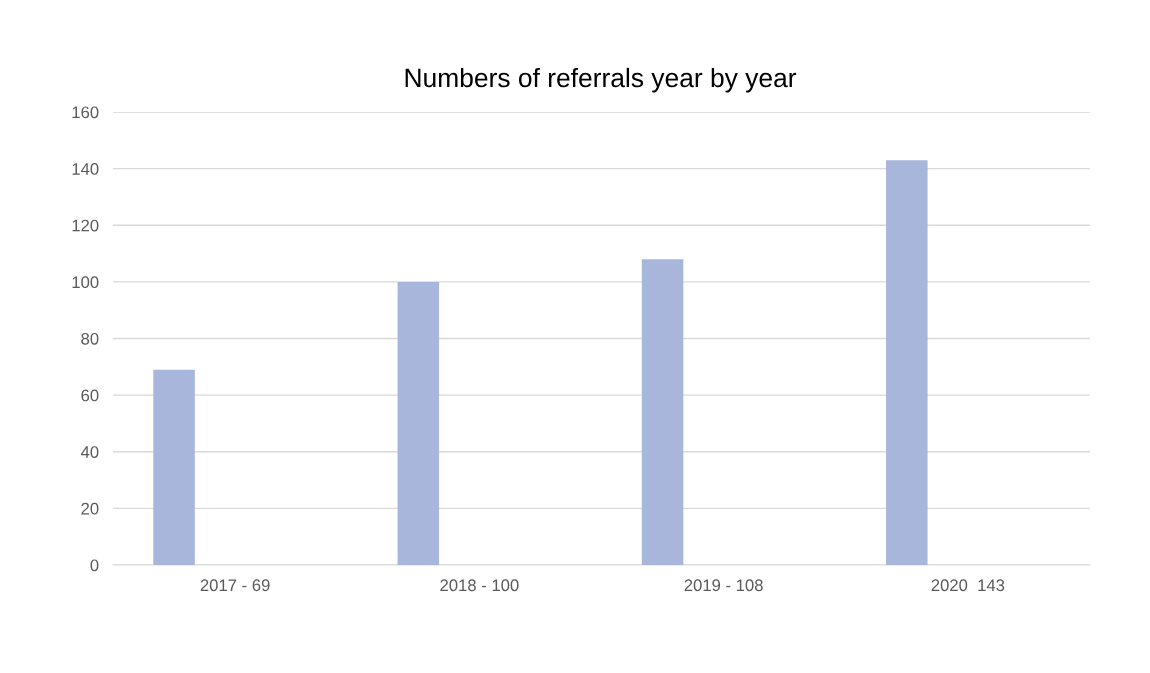 This screenshot has width=1150, height=673. I want to click on y-tick-label: 20, so click(90, 508).